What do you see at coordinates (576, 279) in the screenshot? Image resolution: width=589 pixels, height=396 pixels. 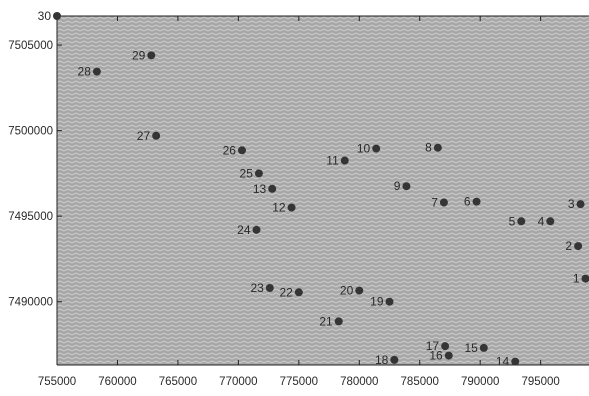 I see `point-label: 1` at bounding box center [576, 279].